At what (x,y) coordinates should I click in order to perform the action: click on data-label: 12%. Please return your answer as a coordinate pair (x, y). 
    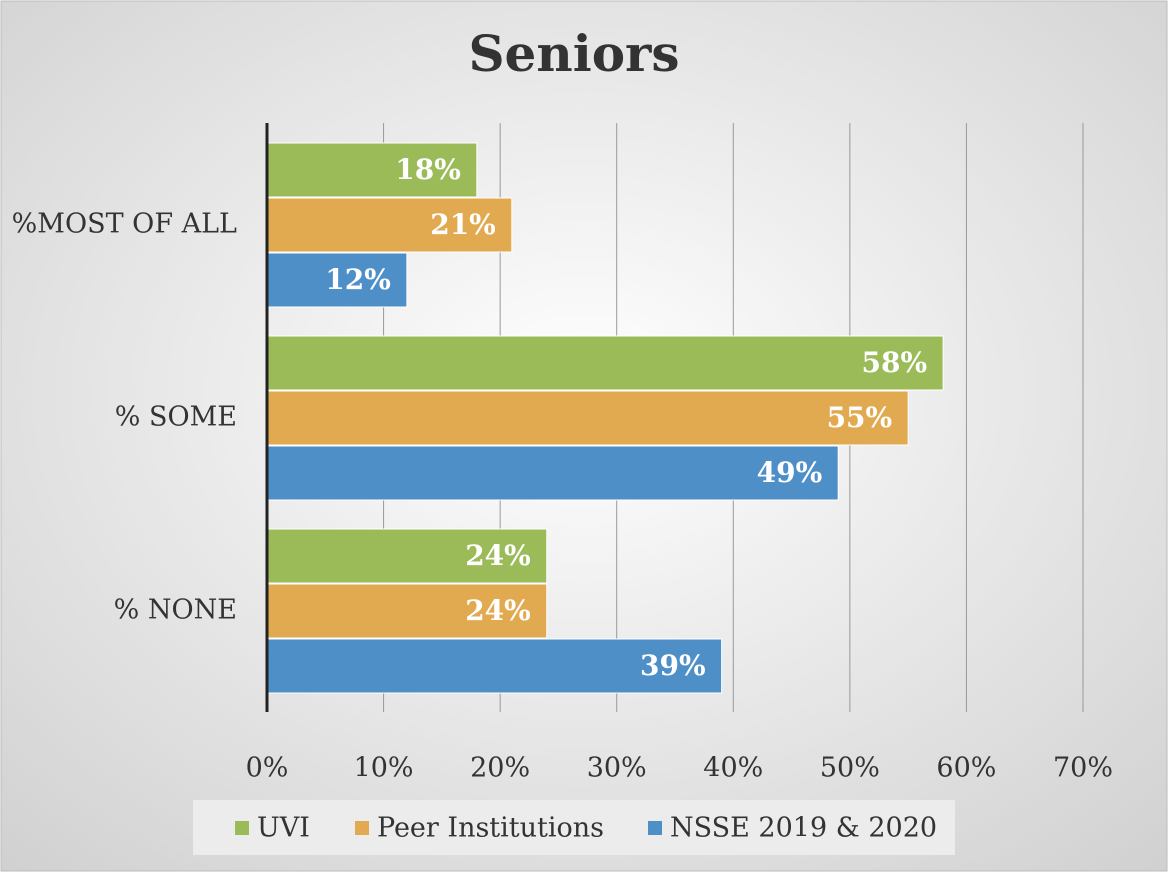
    Looking at the image, I should click on (358, 279).